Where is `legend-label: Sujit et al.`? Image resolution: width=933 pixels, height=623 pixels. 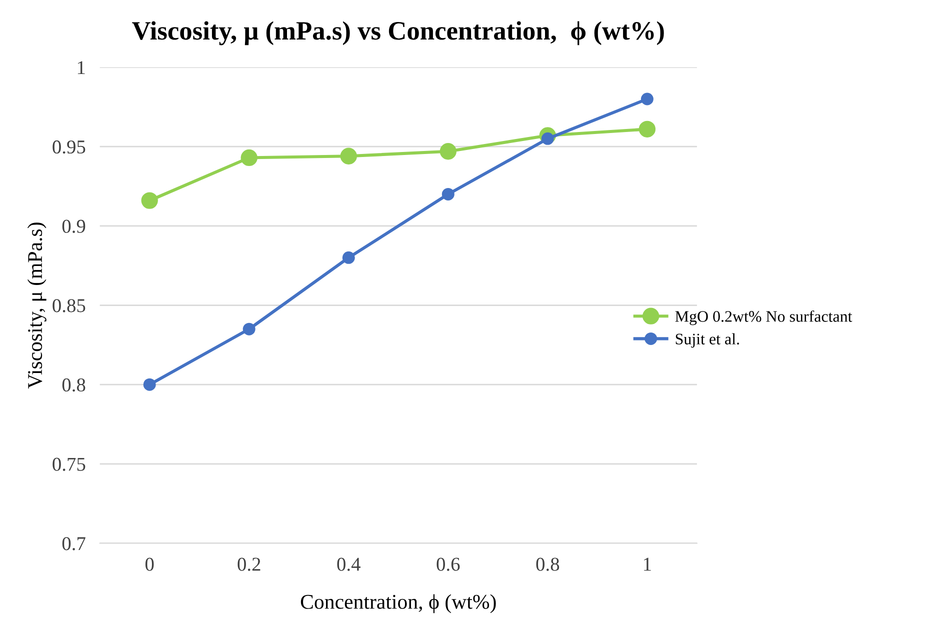
legend-label: Sujit et al. is located at coordinates (707, 340).